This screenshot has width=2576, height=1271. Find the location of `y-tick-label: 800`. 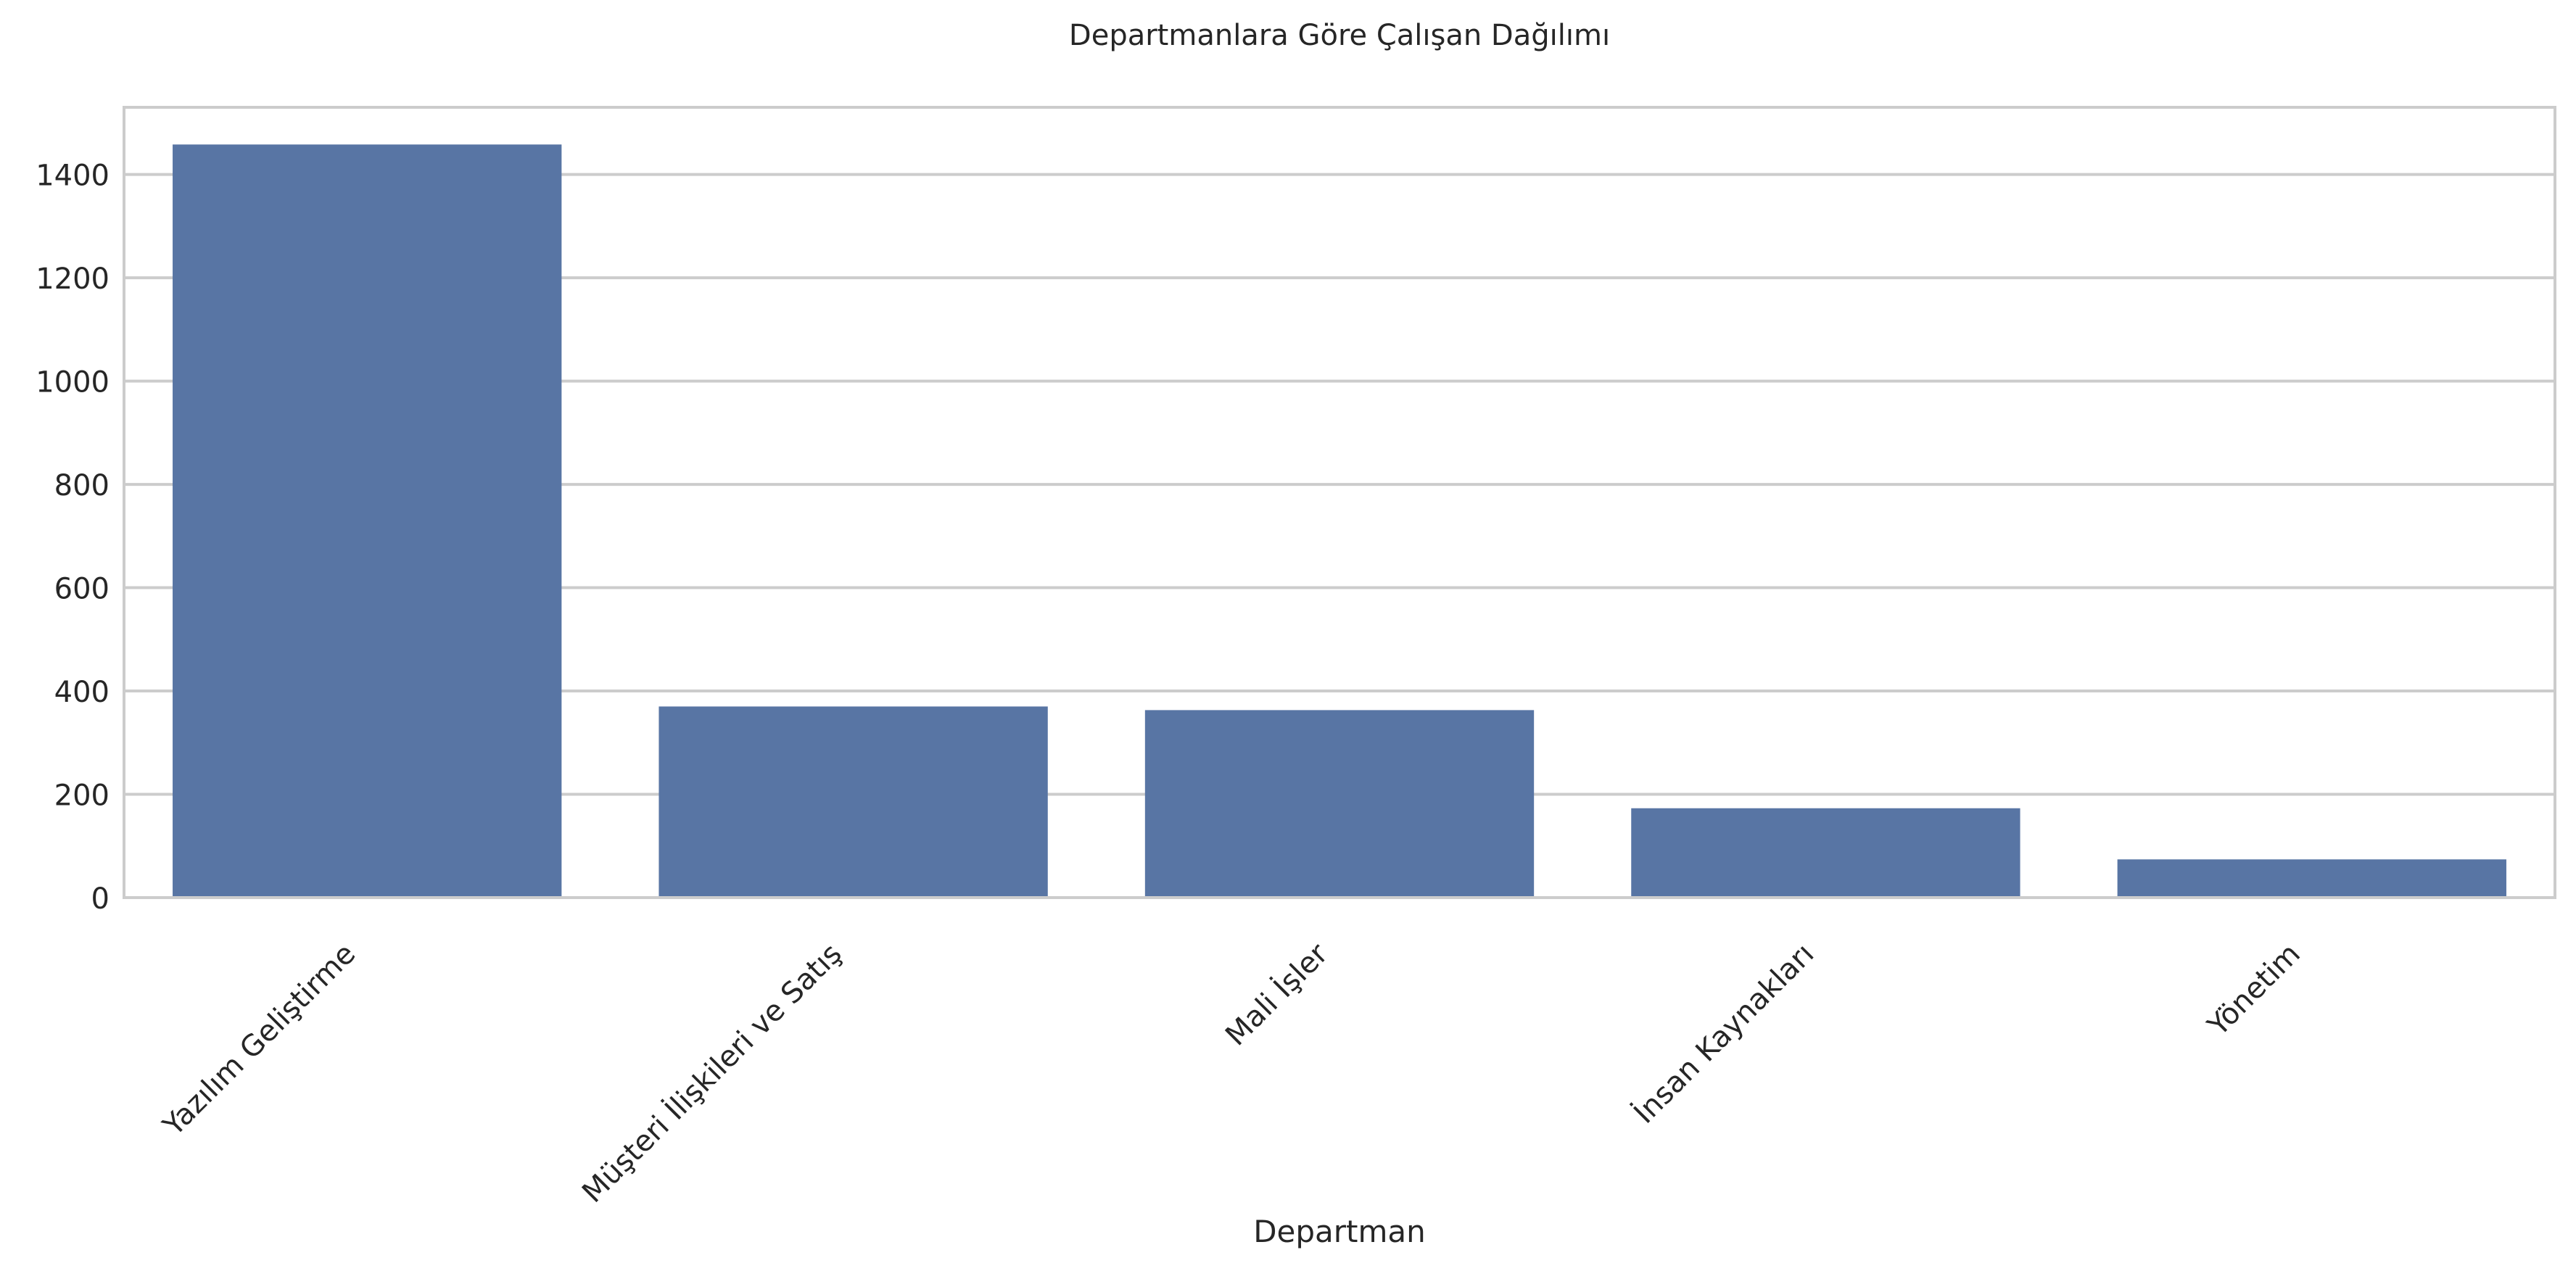

y-tick-label: 800 is located at coordinates (82, 485).